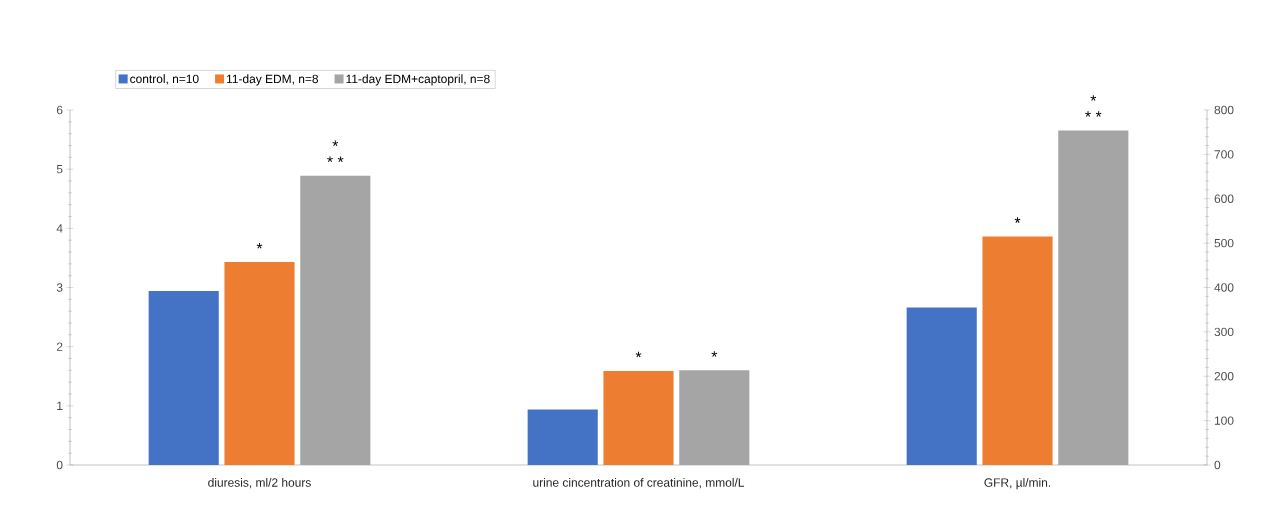 This screenshot has height=528, width=1287. I want to click on y-tick-label: 1, so click(60, 405).